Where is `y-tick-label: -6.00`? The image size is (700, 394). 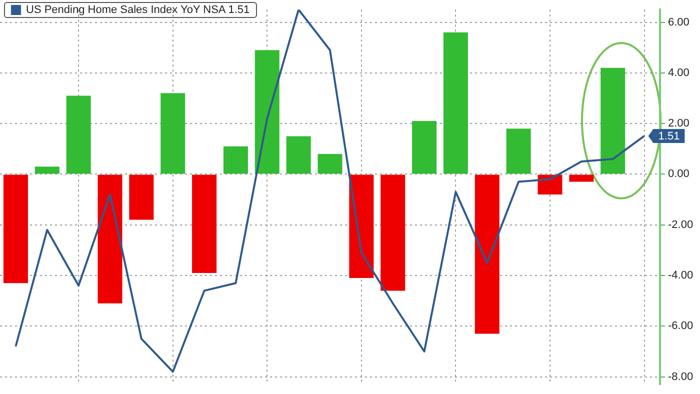 y-tick-label: -6.00 is located at coordinates (681, 326).